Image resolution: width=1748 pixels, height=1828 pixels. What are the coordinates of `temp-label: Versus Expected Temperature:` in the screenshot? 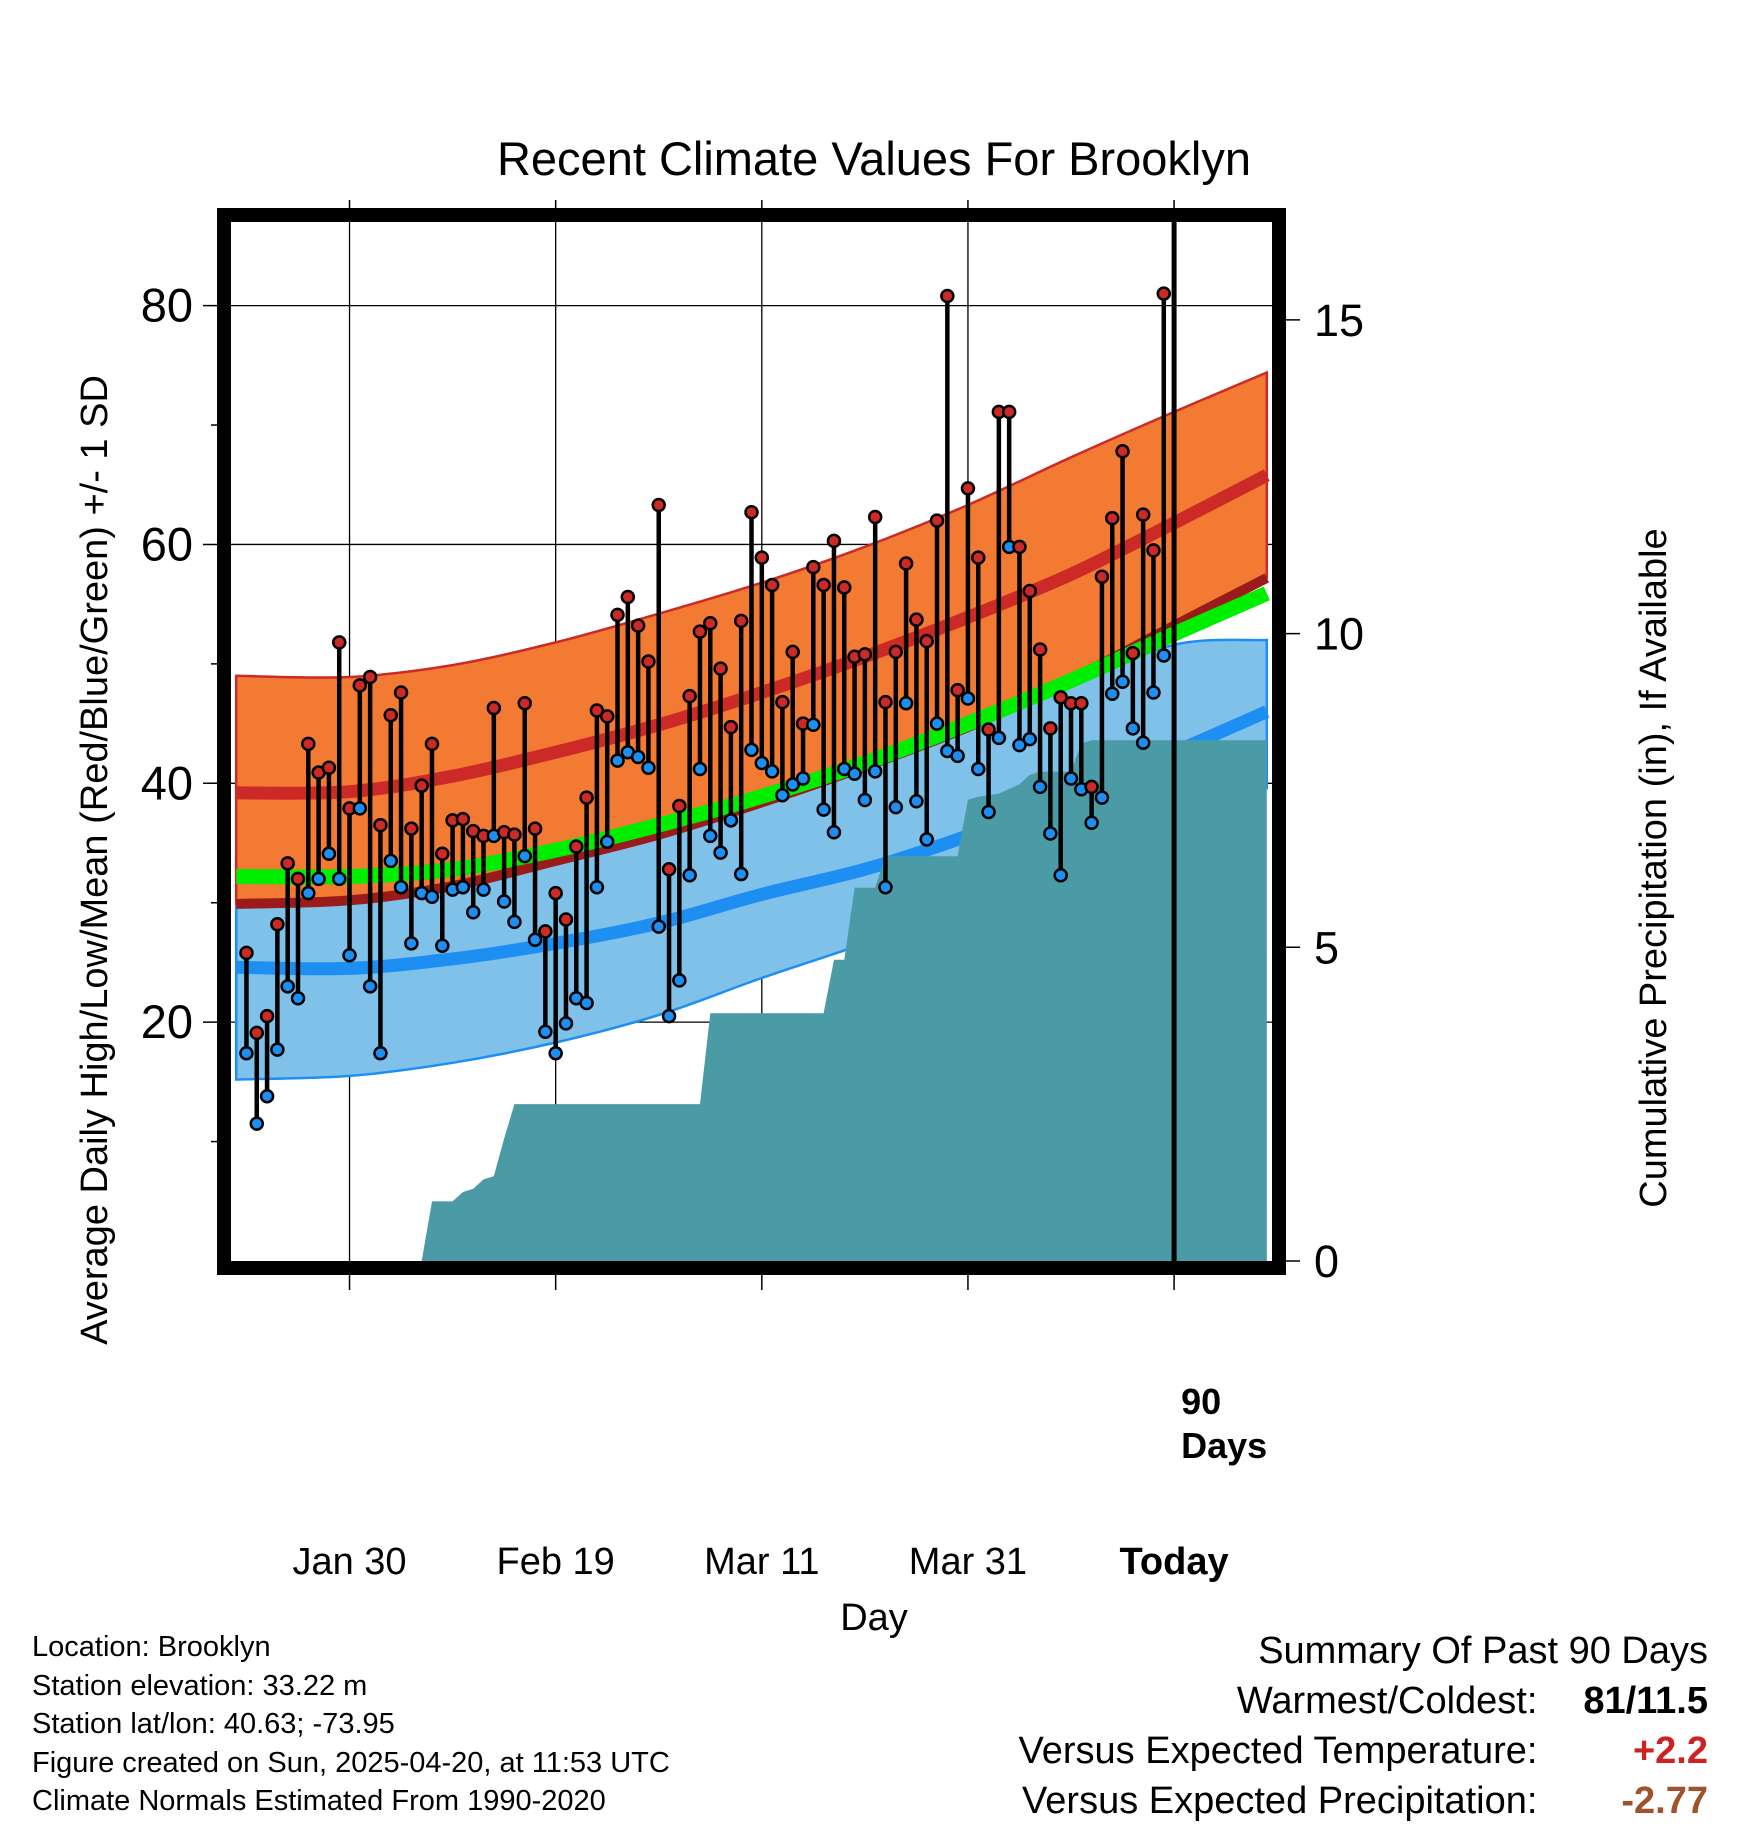 It's located at (1278, 1751).